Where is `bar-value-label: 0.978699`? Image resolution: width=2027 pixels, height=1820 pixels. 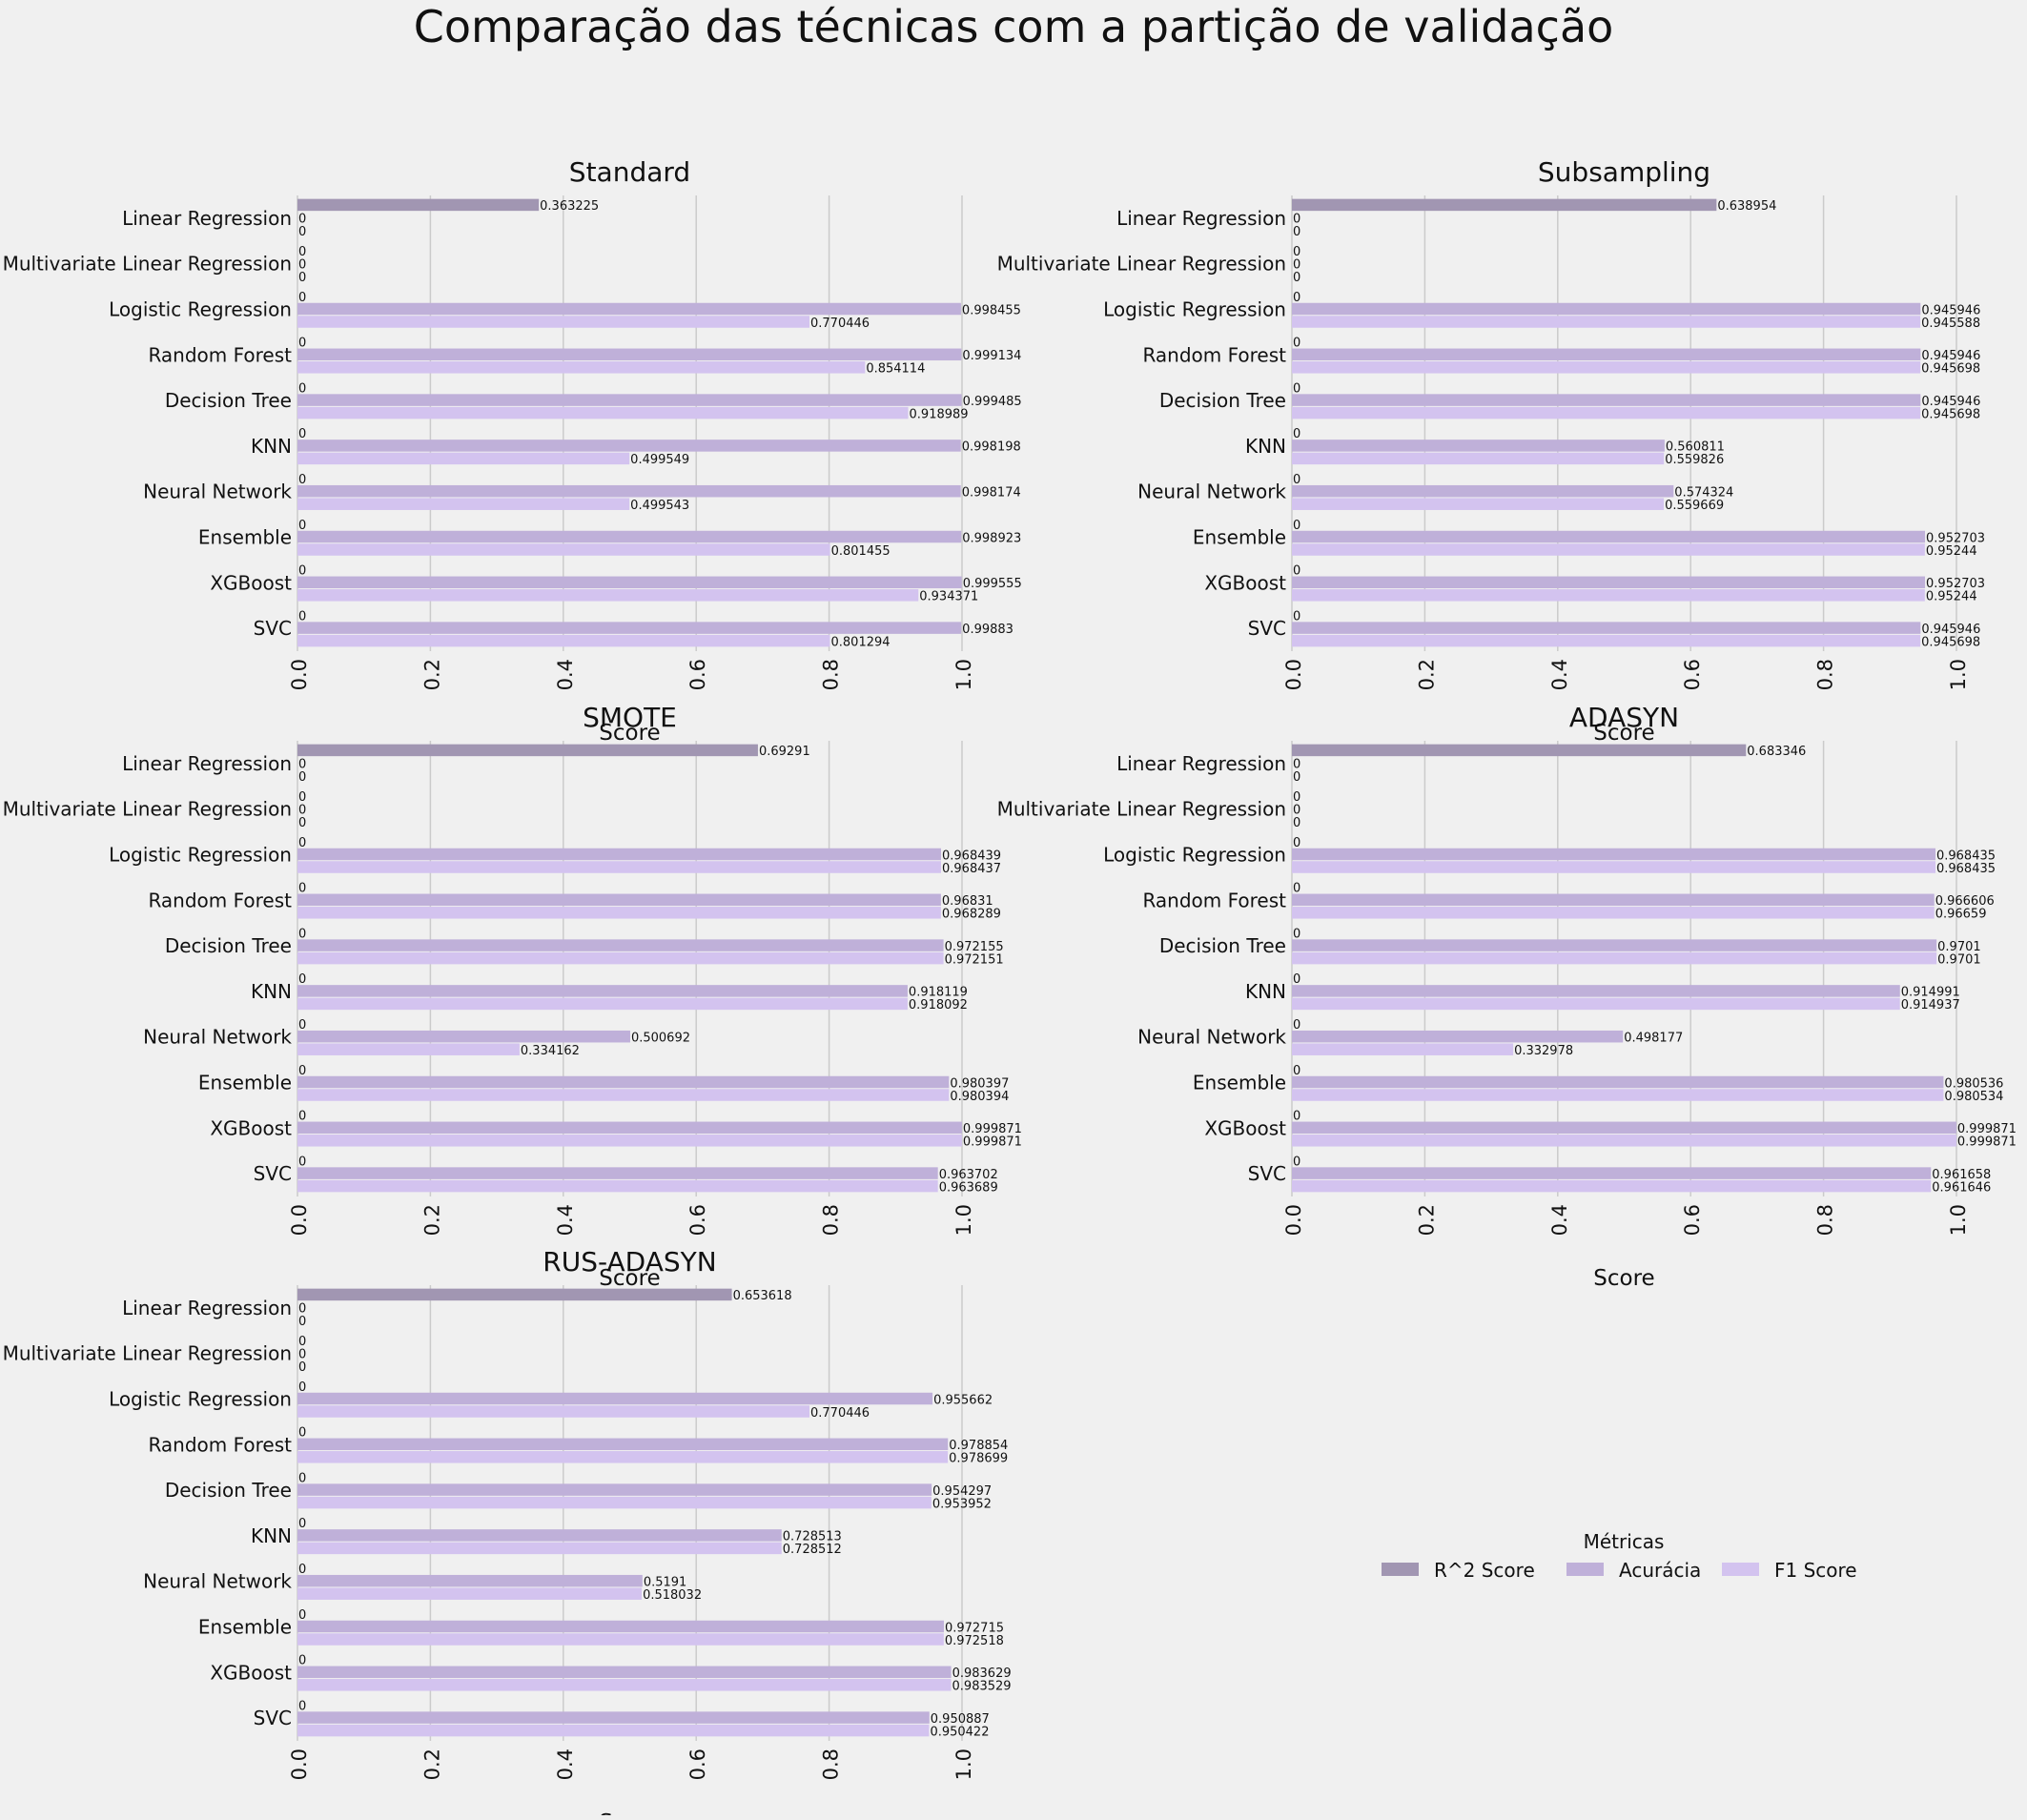
bar-value-label: 0.978699 is located at coordinates (978, 1459).